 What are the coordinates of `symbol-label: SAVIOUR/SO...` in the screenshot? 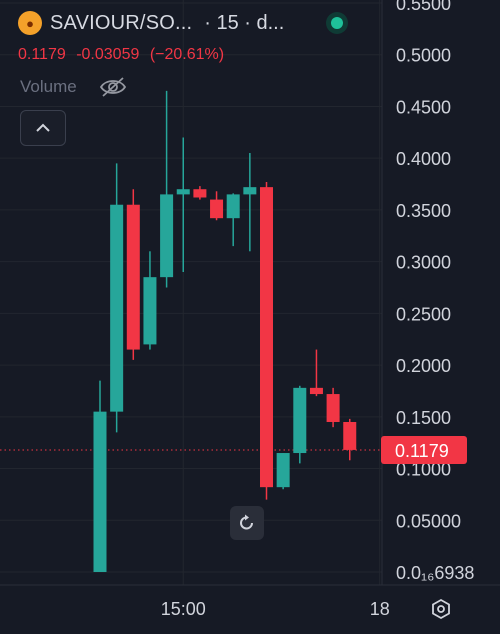 It's located at (121, 22).